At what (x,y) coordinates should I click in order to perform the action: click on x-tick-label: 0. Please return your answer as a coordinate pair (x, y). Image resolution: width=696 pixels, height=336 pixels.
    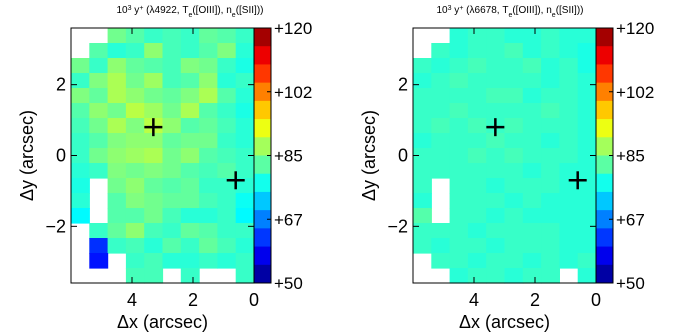
    Looking at the image, I should click on (254, 300).